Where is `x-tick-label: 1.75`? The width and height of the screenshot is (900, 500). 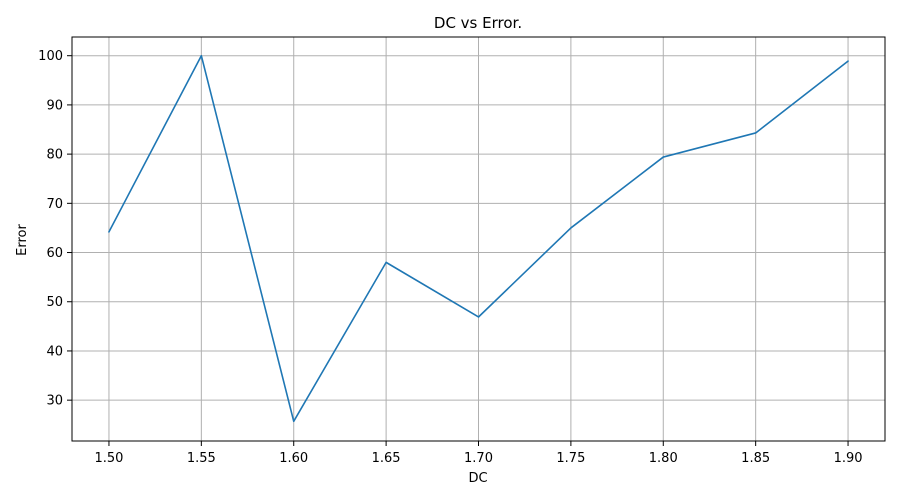
x-tick-label: 1.75 is located at coordinates (570, 458).